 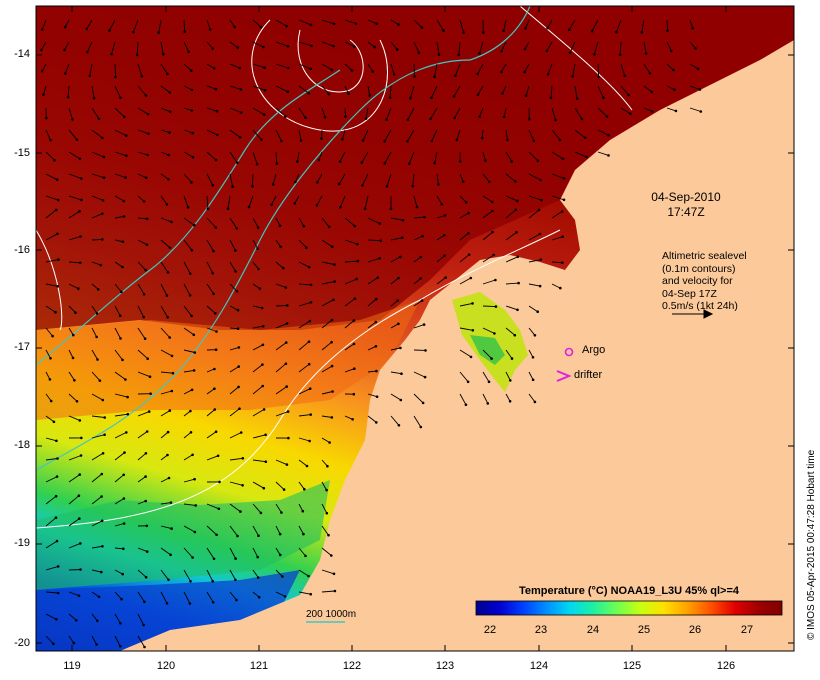 I want to click on lat-tick-label: -18, so click(x=22, y=445).